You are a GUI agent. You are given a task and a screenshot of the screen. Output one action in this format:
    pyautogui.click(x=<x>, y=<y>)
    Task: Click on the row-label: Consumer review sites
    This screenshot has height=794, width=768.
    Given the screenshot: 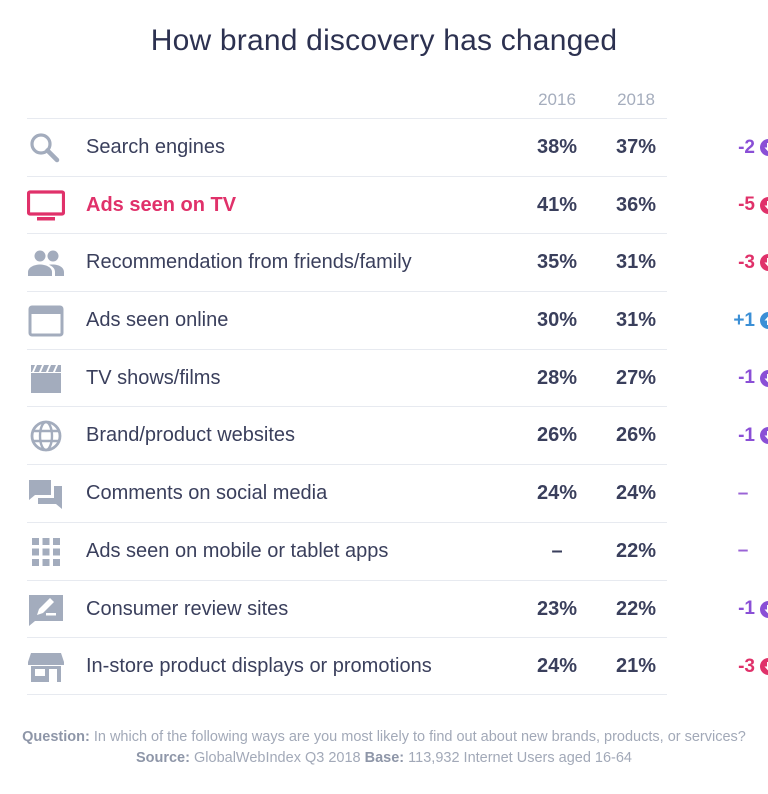 What is the action you would take?
    pyautogui.click(x=187, y=608)
    